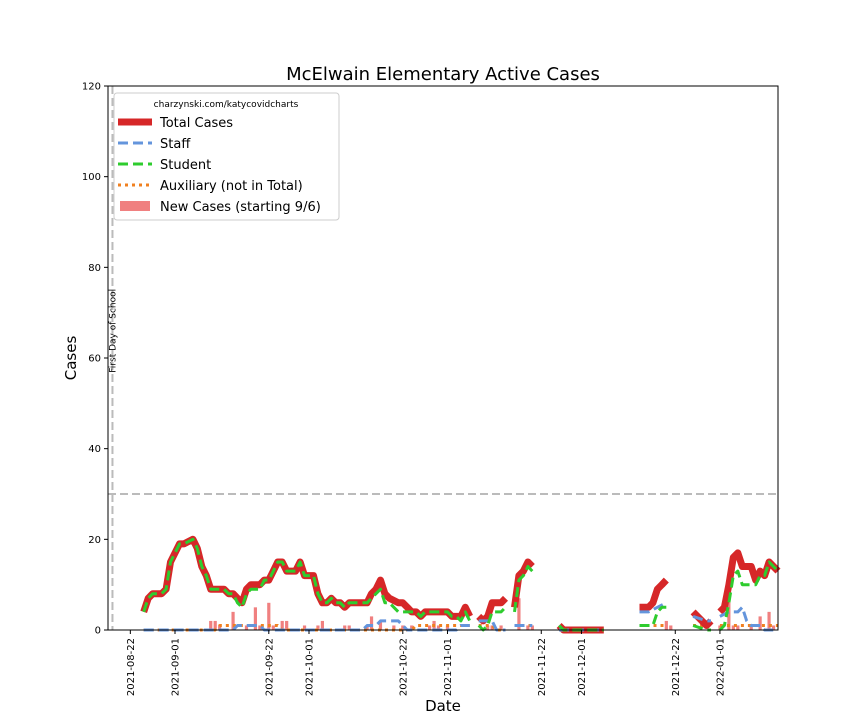 The image size is (864, 720). I want to click on y-tick-label: 20, so click(94, 540).